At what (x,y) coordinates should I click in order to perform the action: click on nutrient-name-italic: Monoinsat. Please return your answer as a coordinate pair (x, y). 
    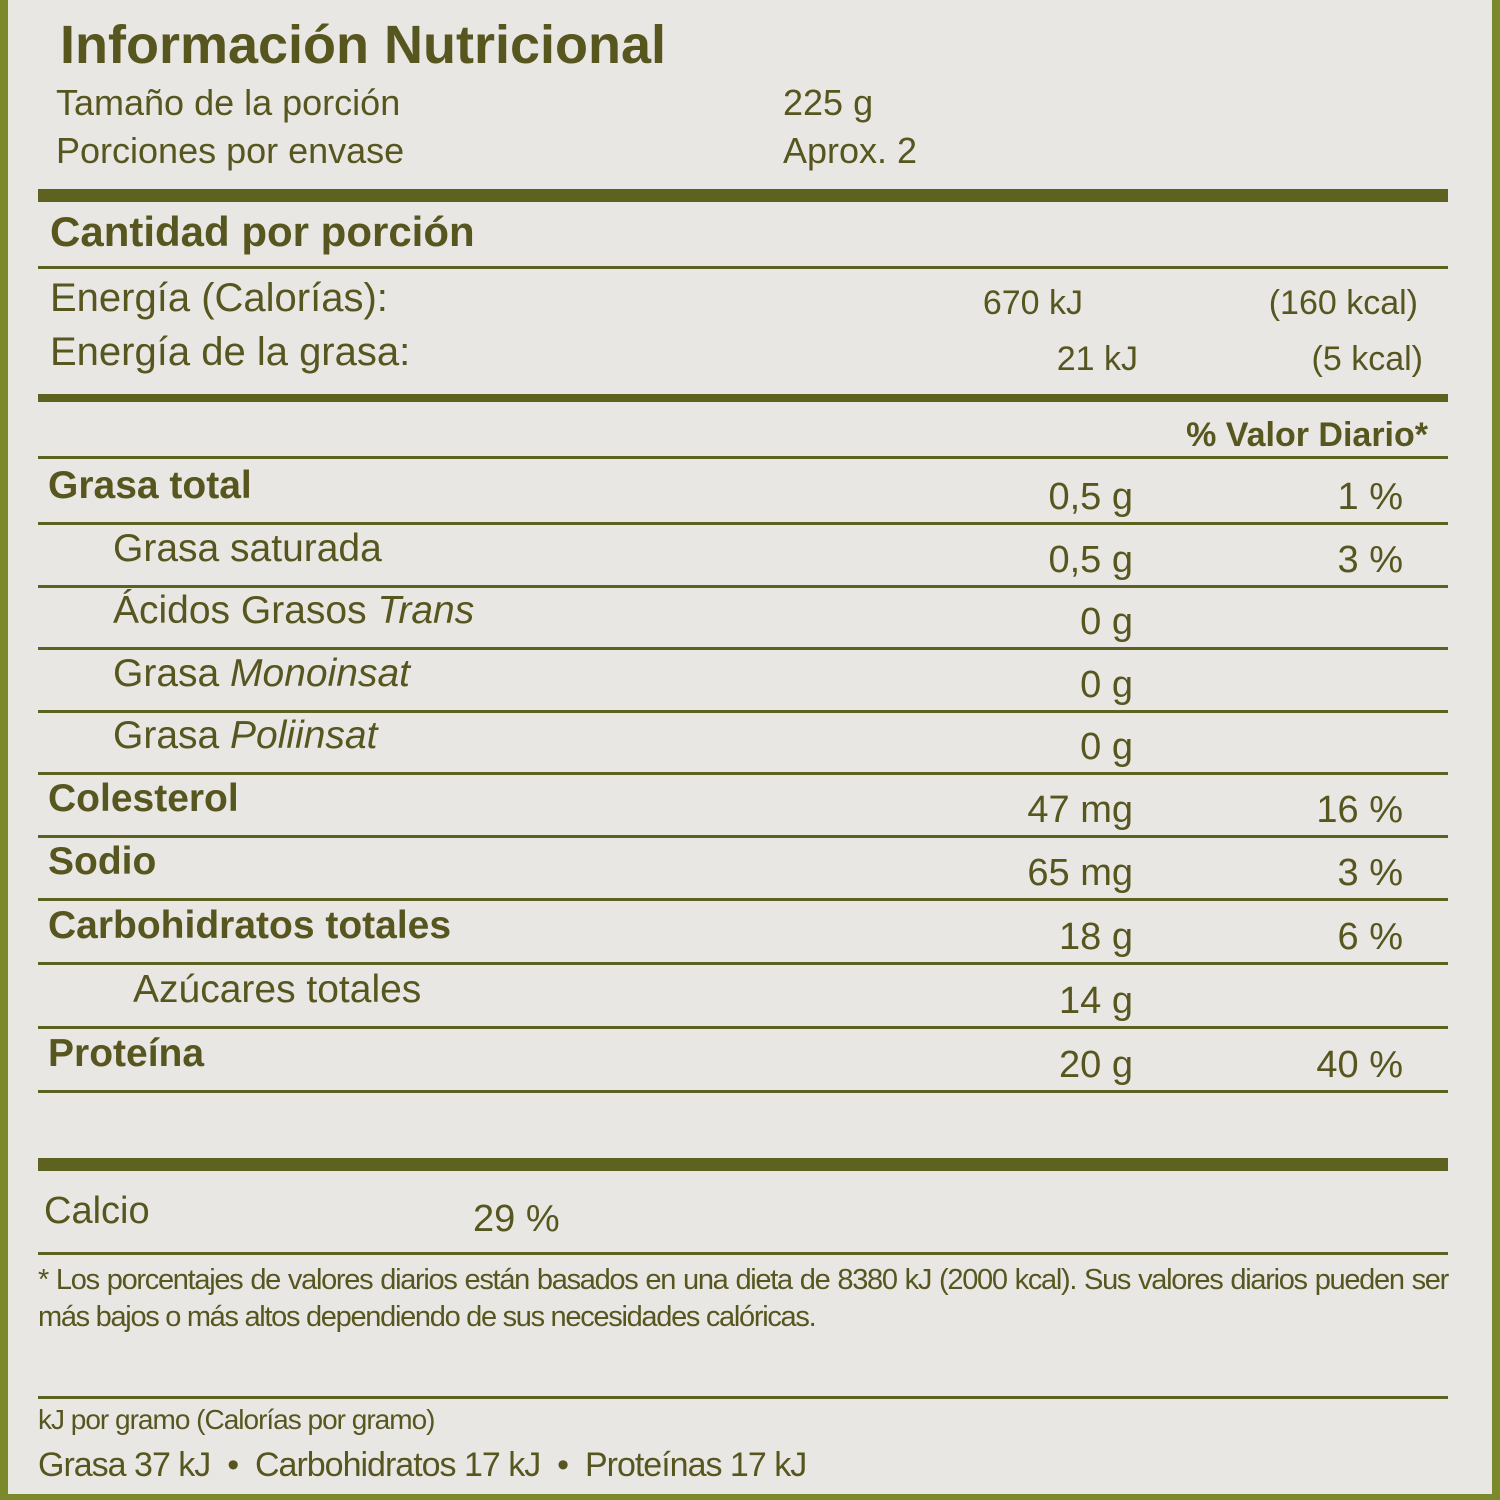
    Looking at the image, I should click on (320, 673).